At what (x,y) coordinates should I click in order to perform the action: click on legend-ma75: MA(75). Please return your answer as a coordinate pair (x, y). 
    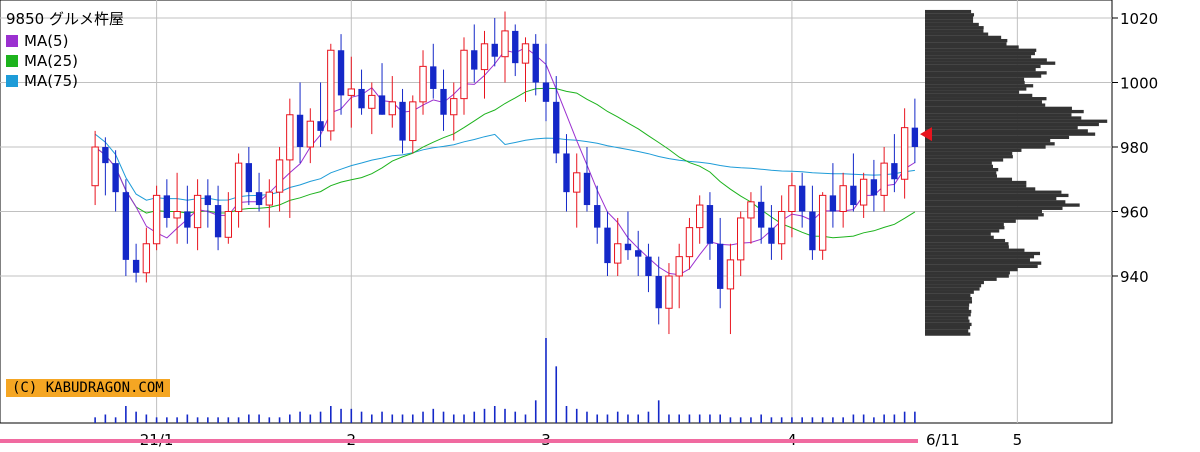
    Looking at the image, I should click on (65, 81).